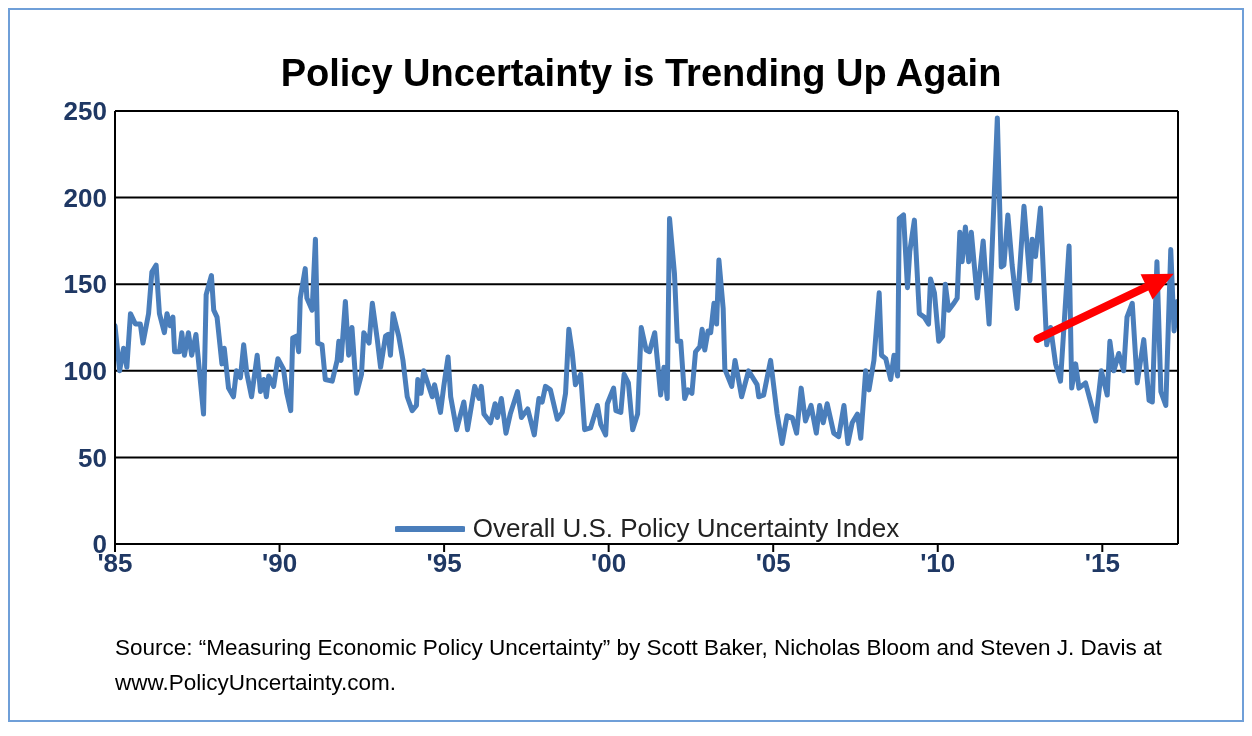 The width and height of the screenshot is (1252, 736). I want to click on chart-title: Policy Uncertainty is Trending Up Again, so click(641, 73).